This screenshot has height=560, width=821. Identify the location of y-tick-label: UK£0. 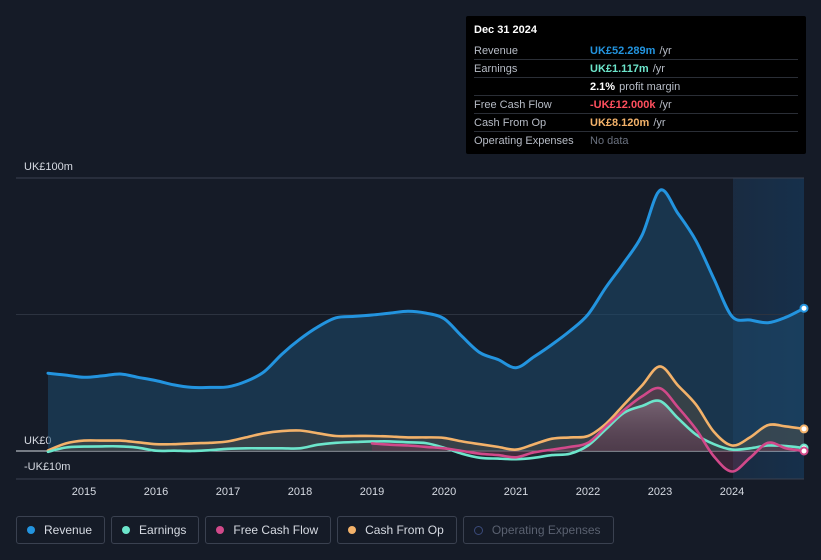
(38, 441).